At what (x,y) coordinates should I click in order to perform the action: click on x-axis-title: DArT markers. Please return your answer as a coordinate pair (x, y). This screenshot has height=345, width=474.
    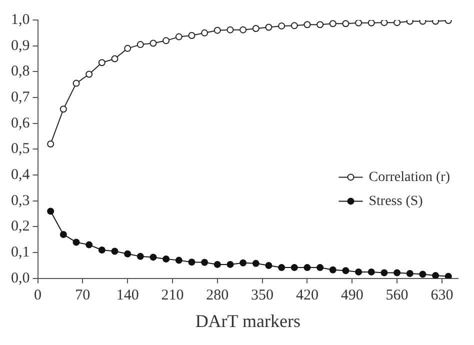
    Looking at the image, I should click on (247, 320).